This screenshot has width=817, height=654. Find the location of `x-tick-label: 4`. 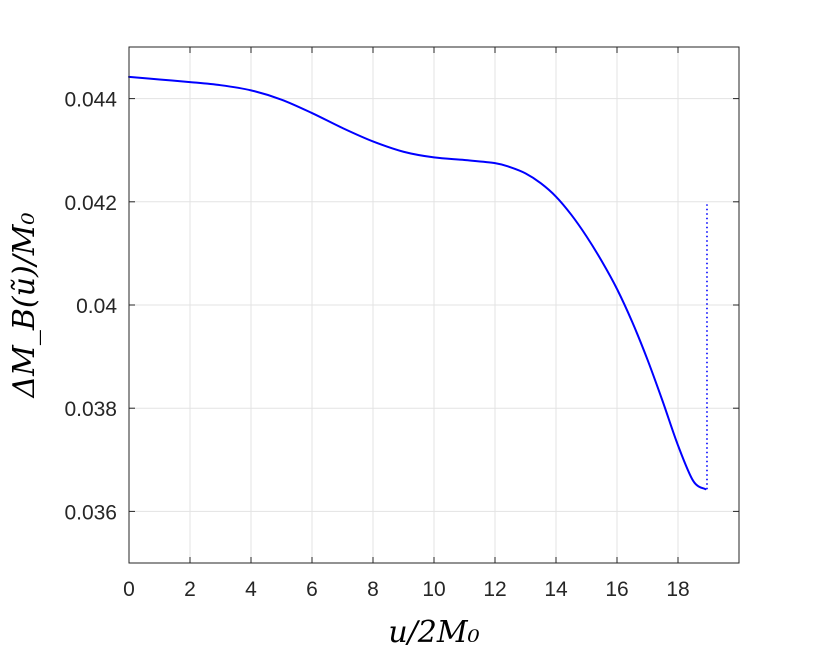

x-tick-label: 4 is located at coordinates (251, 589).